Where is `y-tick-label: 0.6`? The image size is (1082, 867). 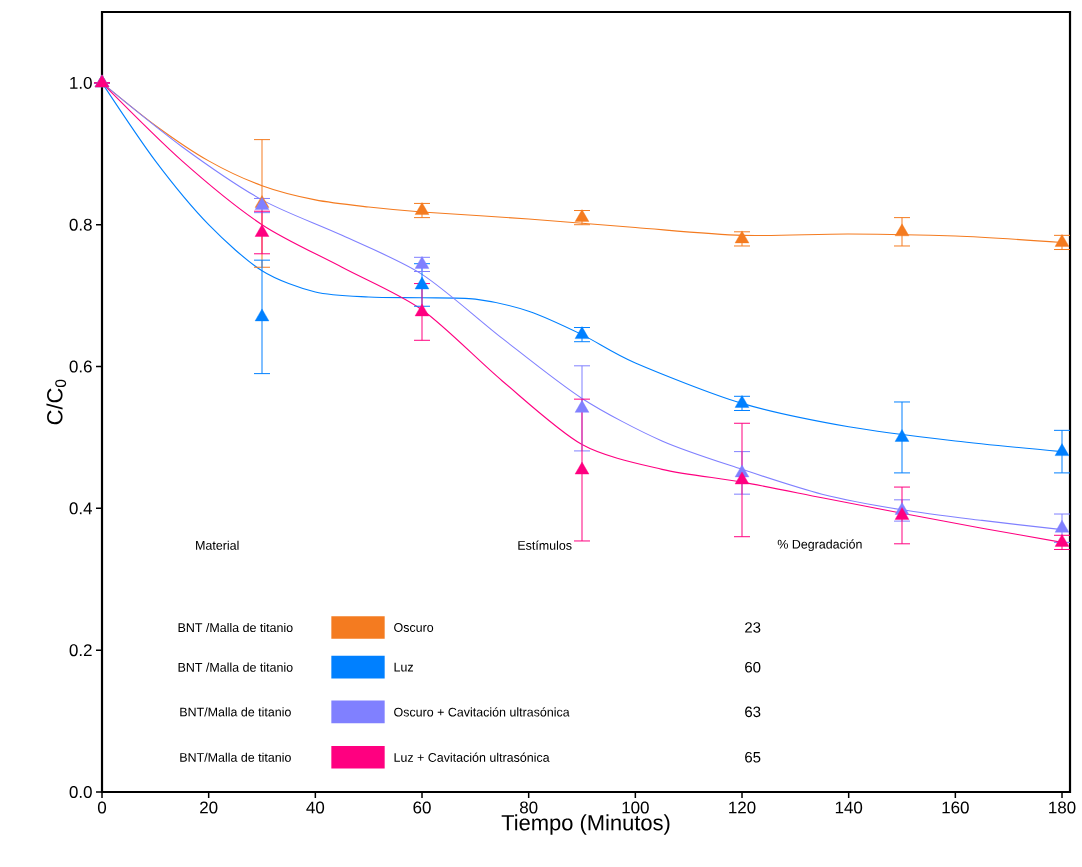
y-tick-label: 0.6 is located at coordinates (80, 366).